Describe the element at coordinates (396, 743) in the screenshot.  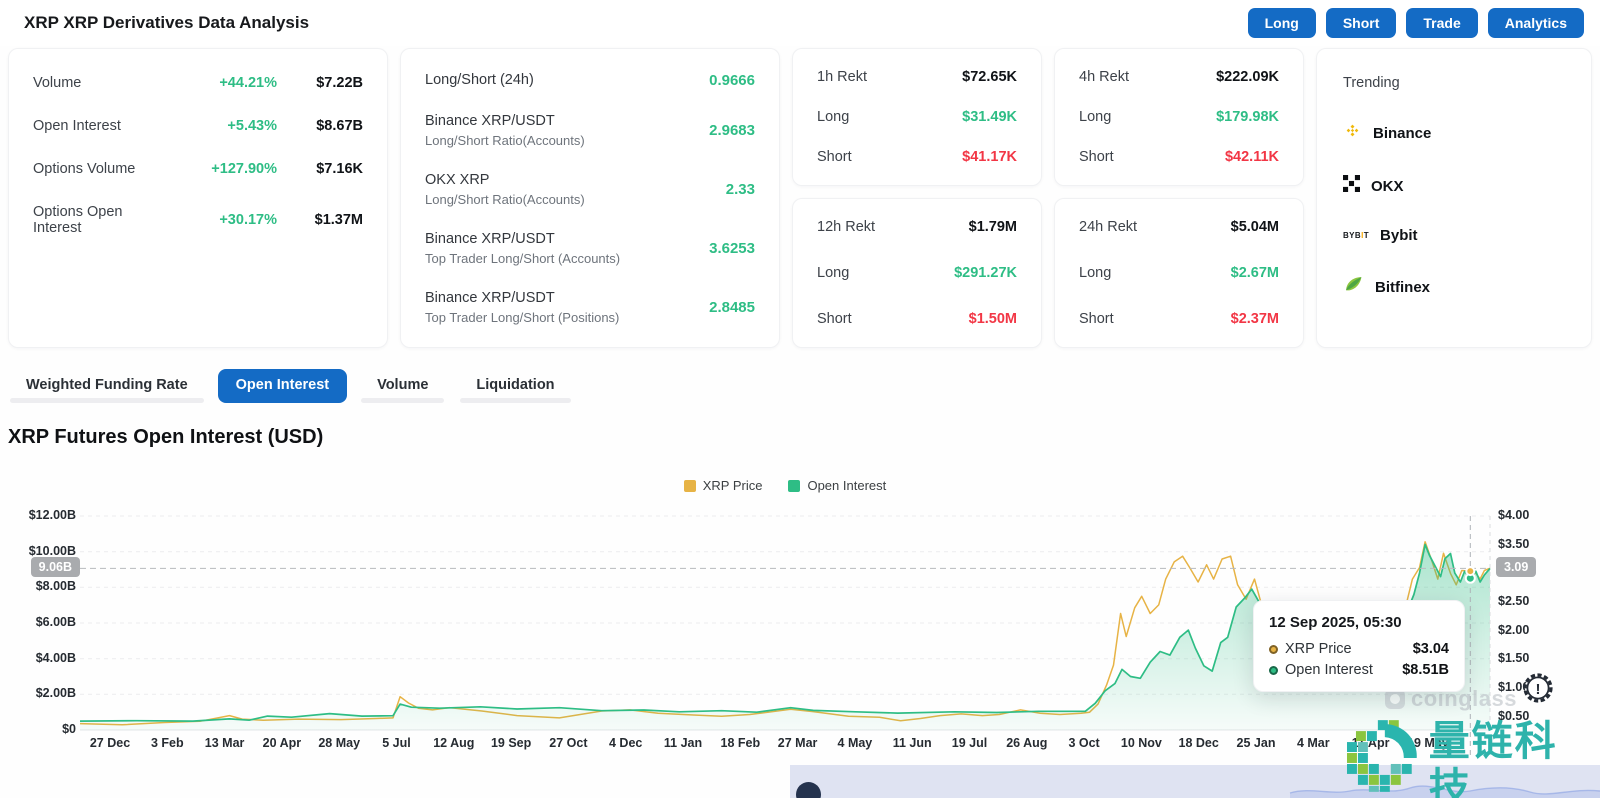
I see `x-axis-tick: 5 Jul` at that location.